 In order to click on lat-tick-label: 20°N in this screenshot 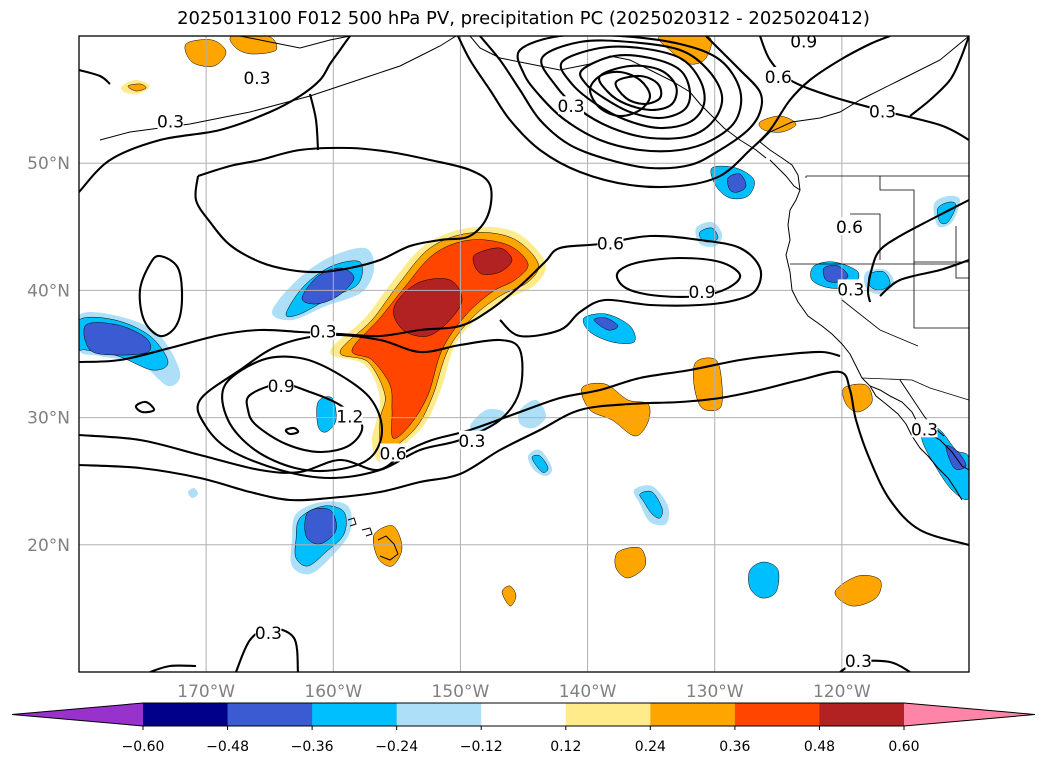, I will do `click(48, 546)`.